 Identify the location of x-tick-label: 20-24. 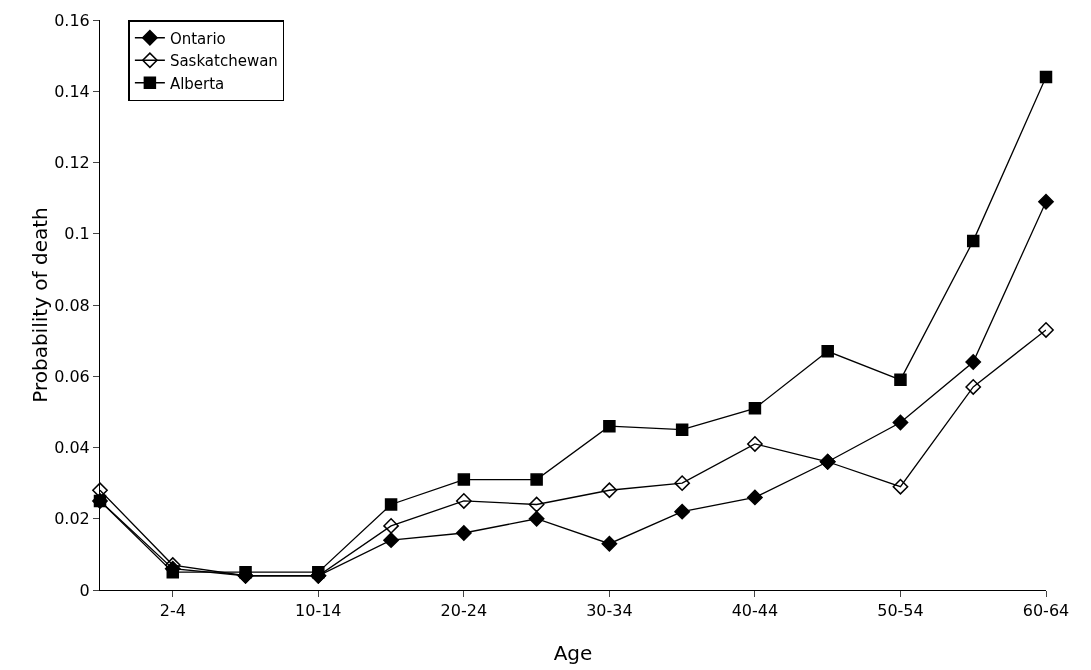
(464, 611).